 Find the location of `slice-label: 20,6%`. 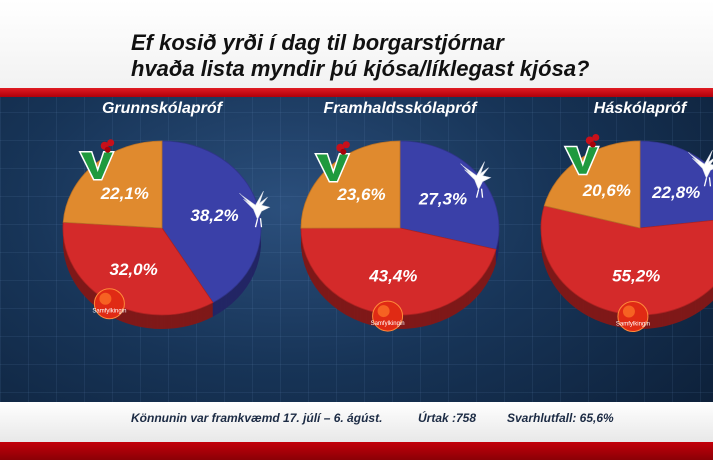

slice-label: 20,6% is located at coordinates (606, 190).